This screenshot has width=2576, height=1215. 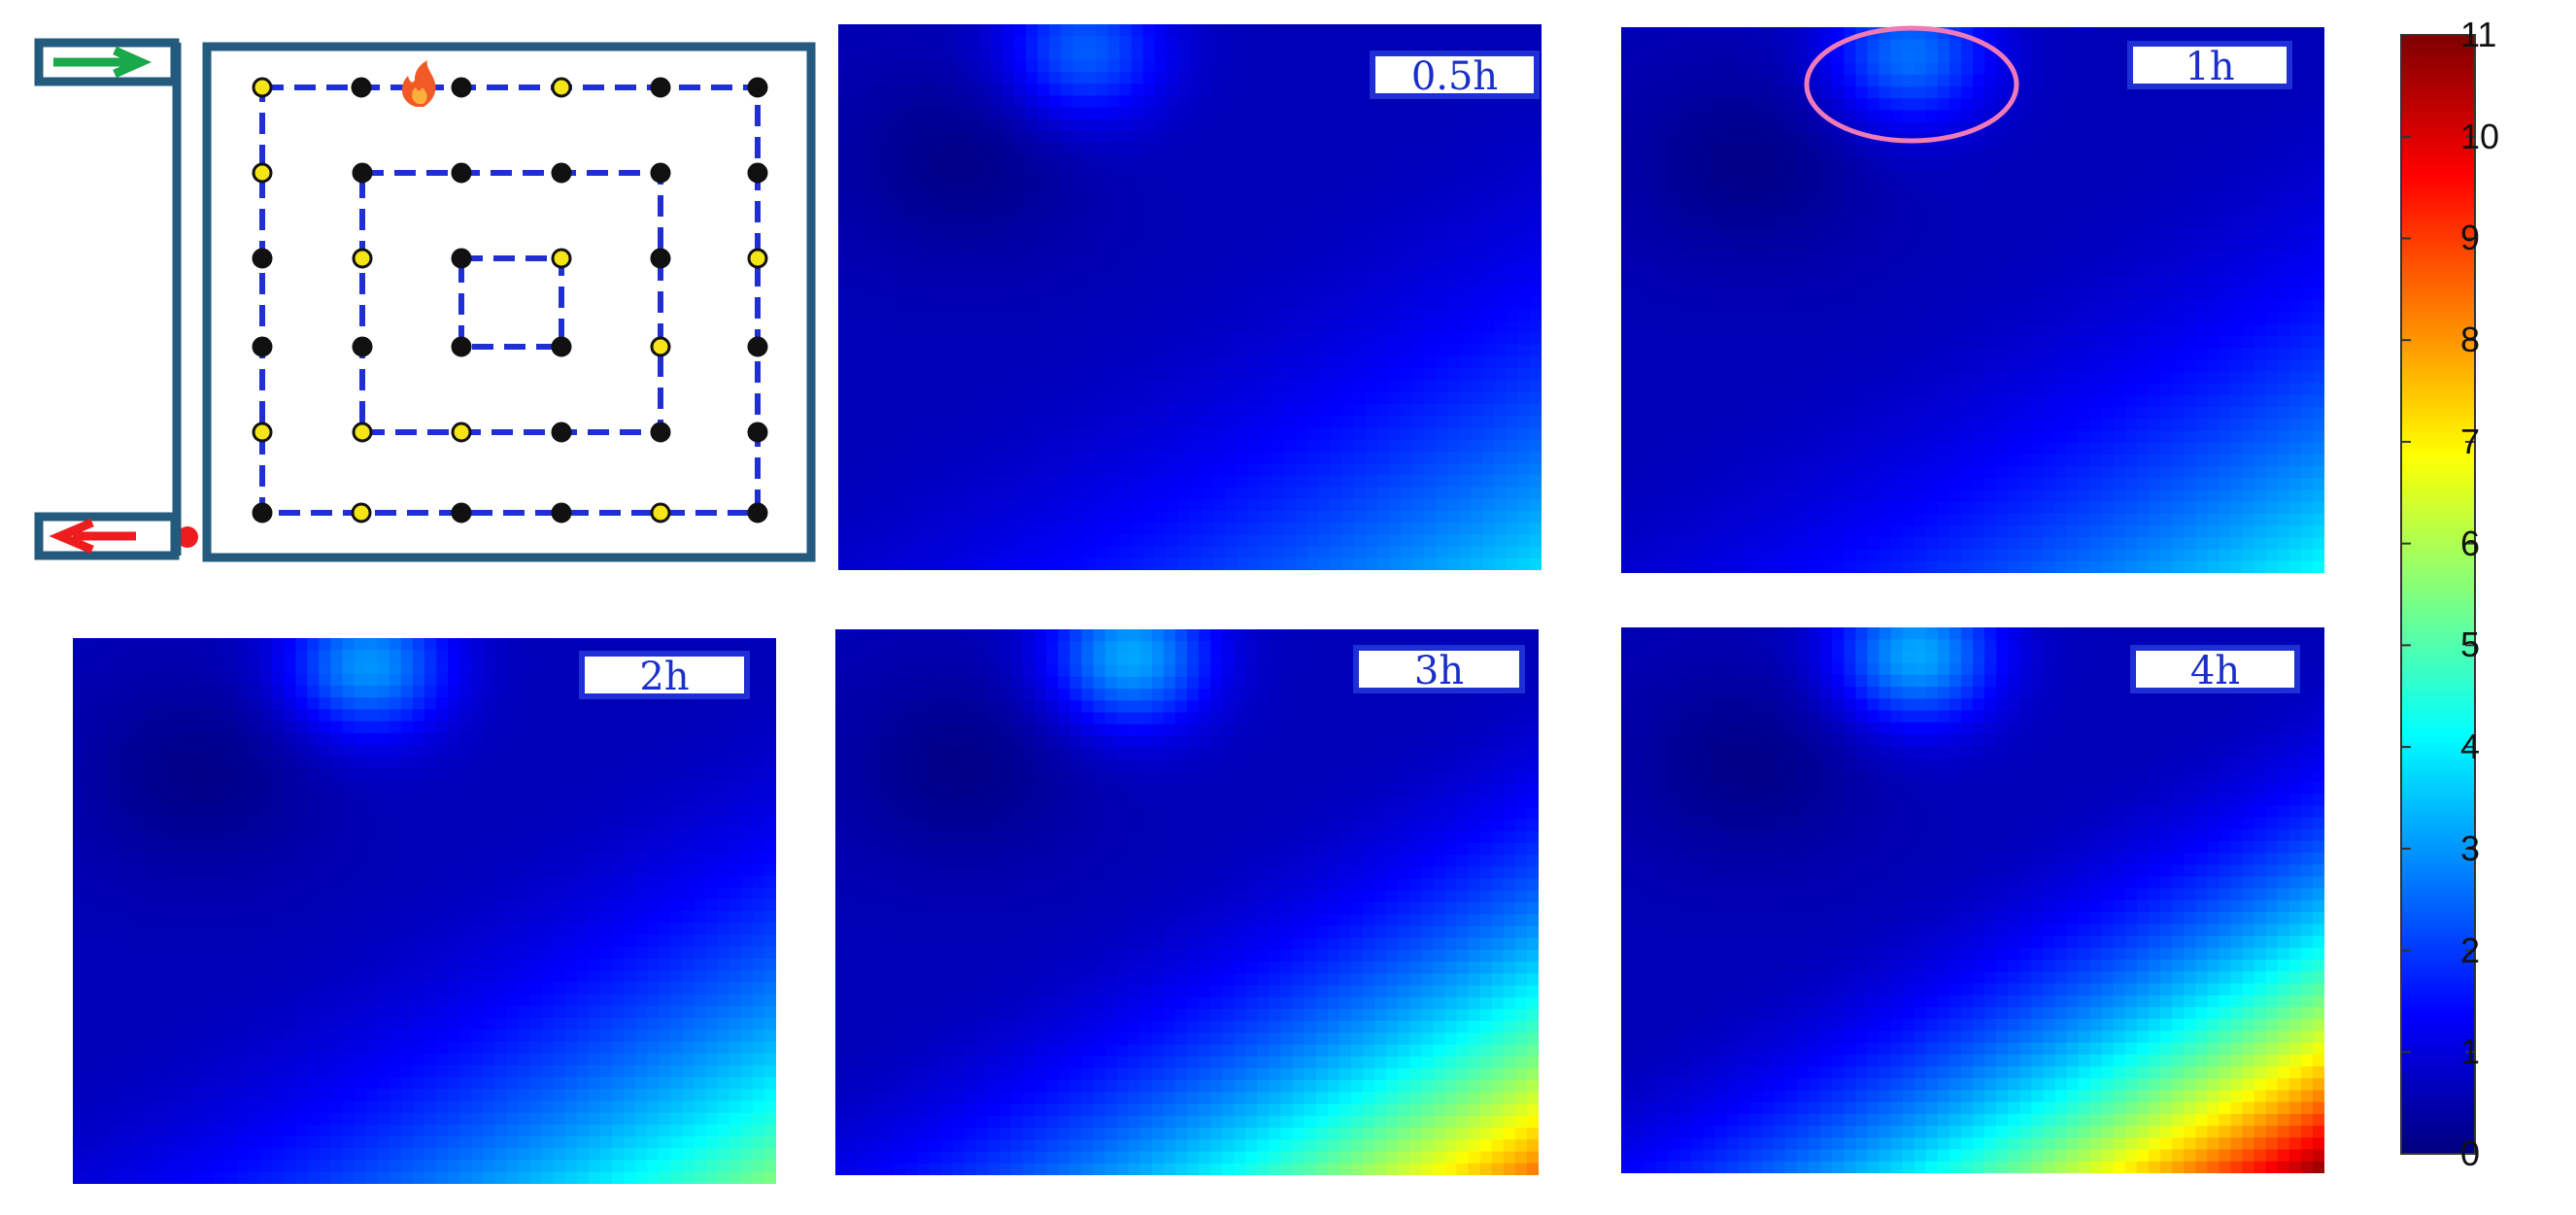 I want to click on sensor-points, so click(x=510, y=300).